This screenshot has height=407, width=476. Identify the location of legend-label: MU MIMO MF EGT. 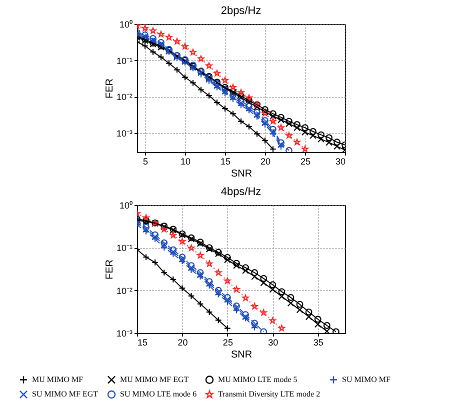
(154, 379).